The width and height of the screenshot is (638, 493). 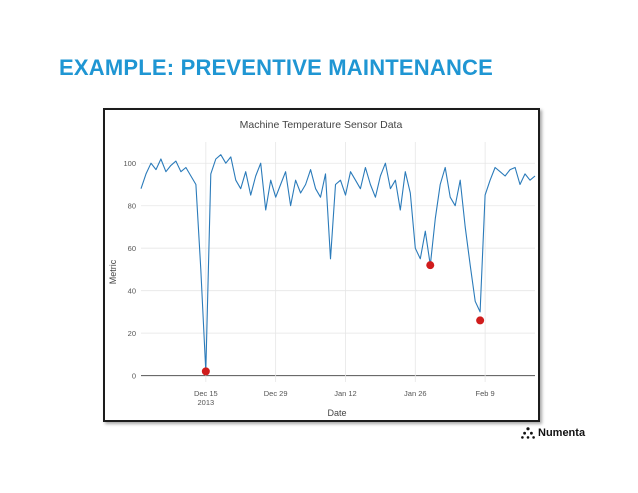 What do you see at coordinates (276, 393) in the screenshot?
I see `x-tick-label: Dec 29` at bounding box center [276, 393].